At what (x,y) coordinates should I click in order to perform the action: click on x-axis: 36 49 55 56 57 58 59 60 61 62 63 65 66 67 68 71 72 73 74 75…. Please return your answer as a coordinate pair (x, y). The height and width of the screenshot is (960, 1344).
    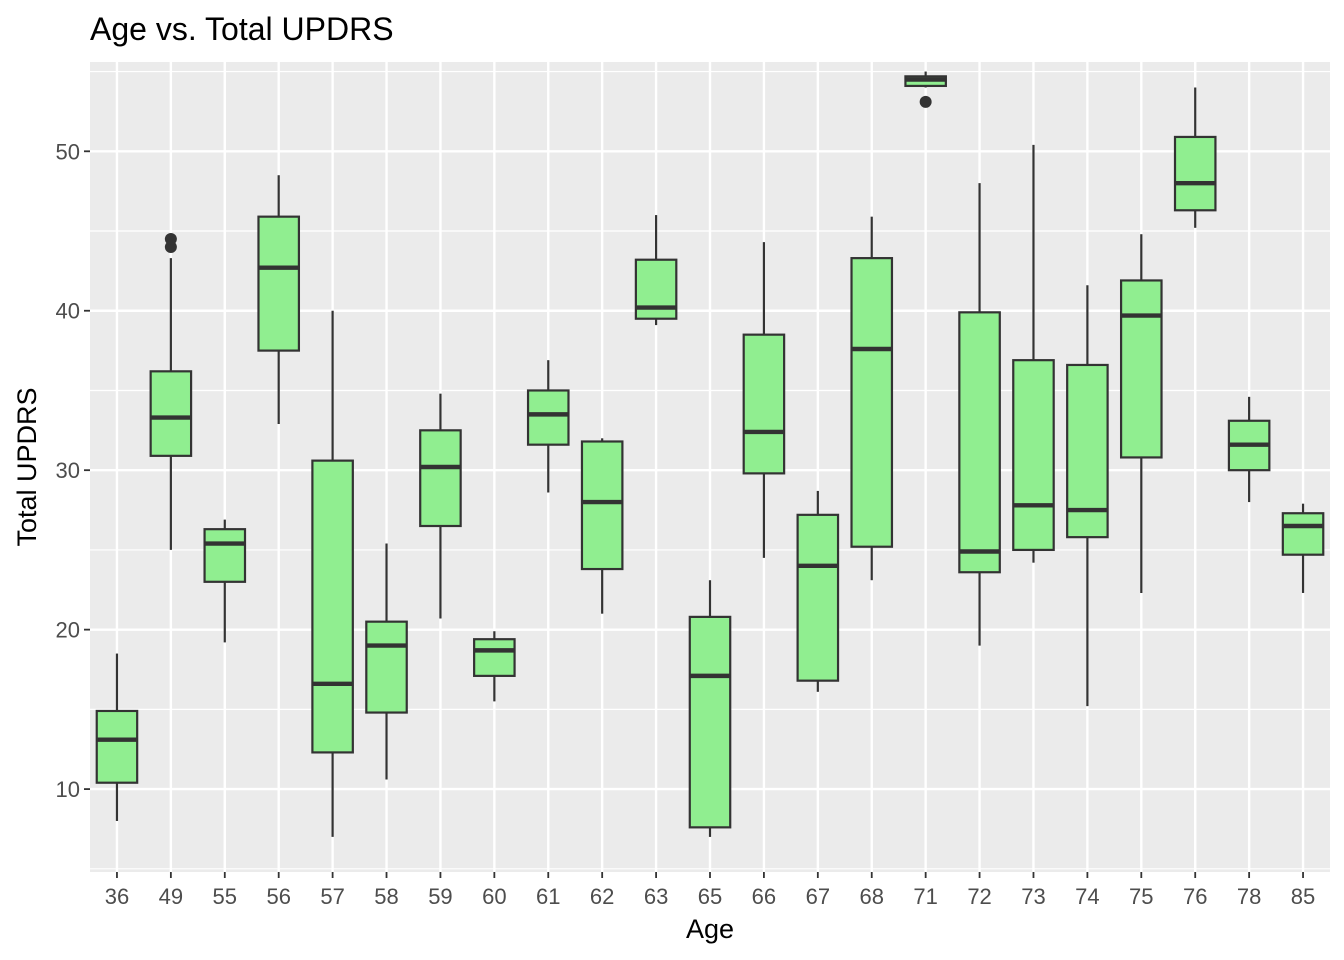
    Looking at the image, I should click on (710, 890).